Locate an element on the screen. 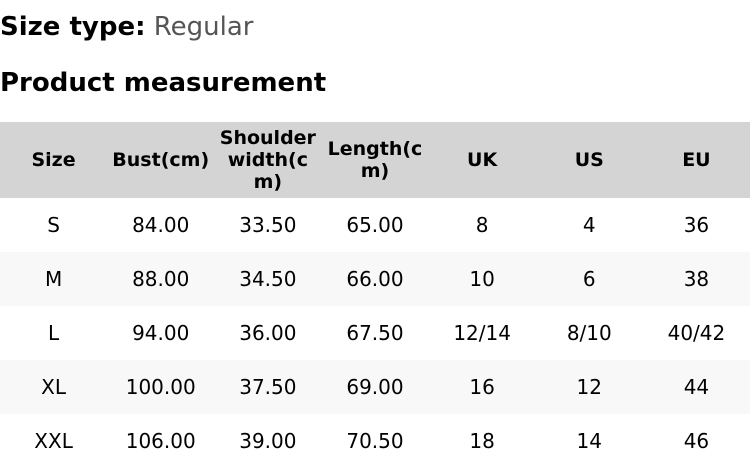 The image size is (750, 468). table-row: XL 100.00 37.50 69.00 16 12 44 is located at coordinates (375, 387).